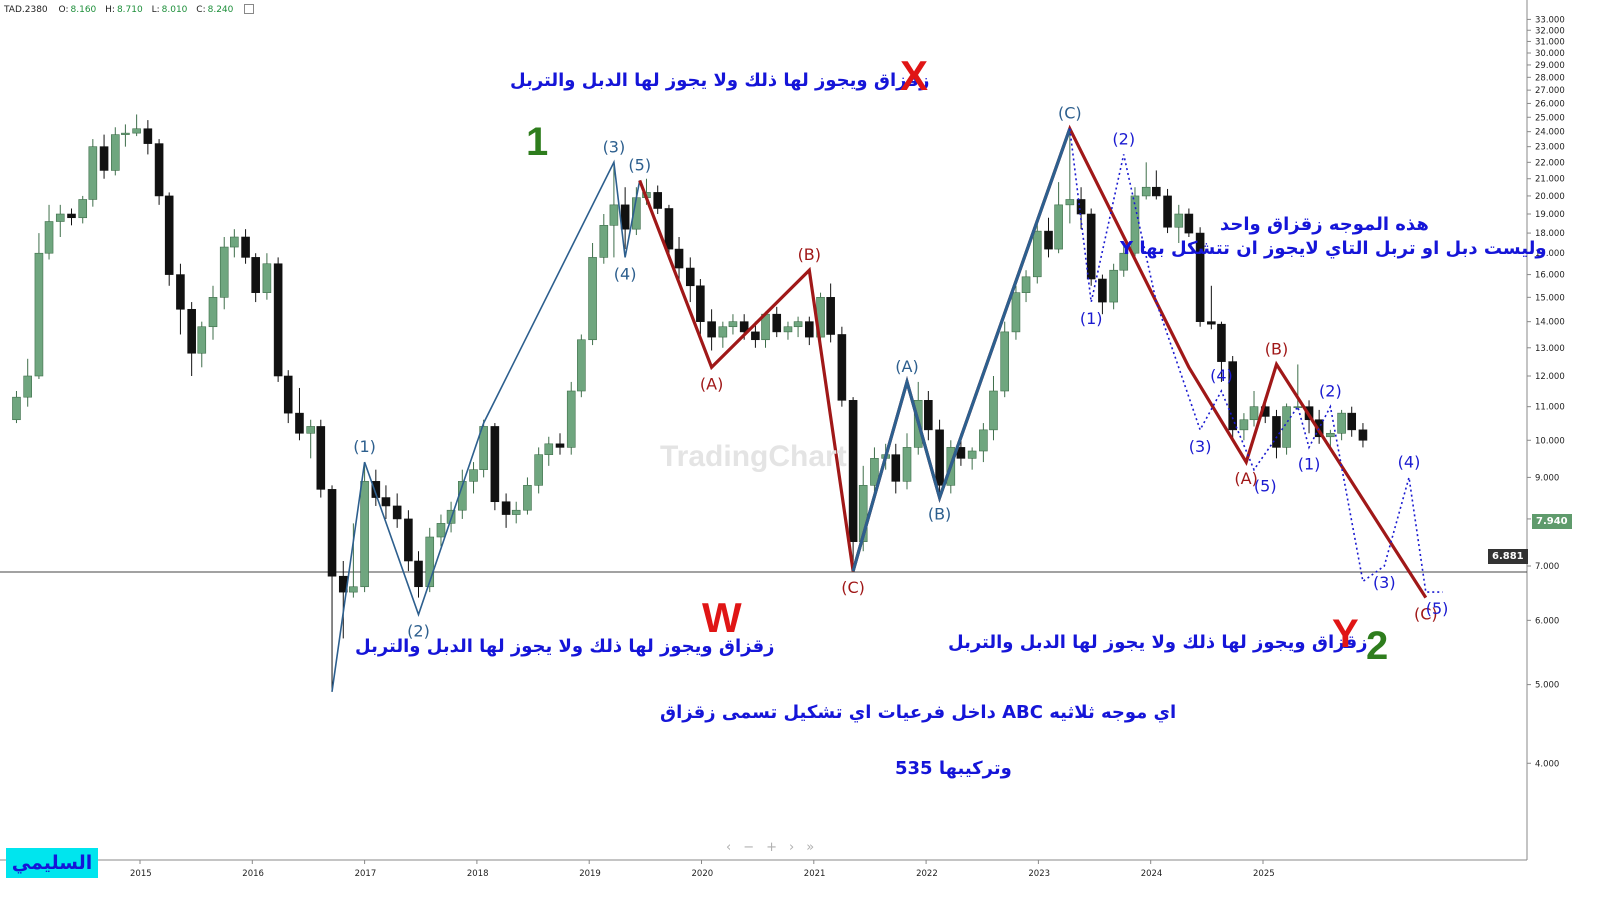  Describe the element at coordinates (1550, 323) in the screenshot. I see `y-tick-label: 14.000` at that location.